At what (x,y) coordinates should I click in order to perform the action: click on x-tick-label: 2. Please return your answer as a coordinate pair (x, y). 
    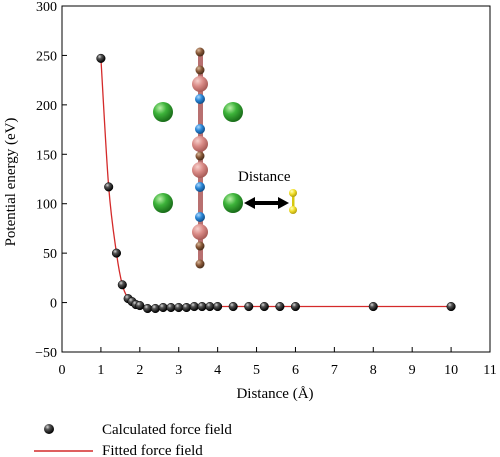
    Looking at the image, I should click on (139, 370).